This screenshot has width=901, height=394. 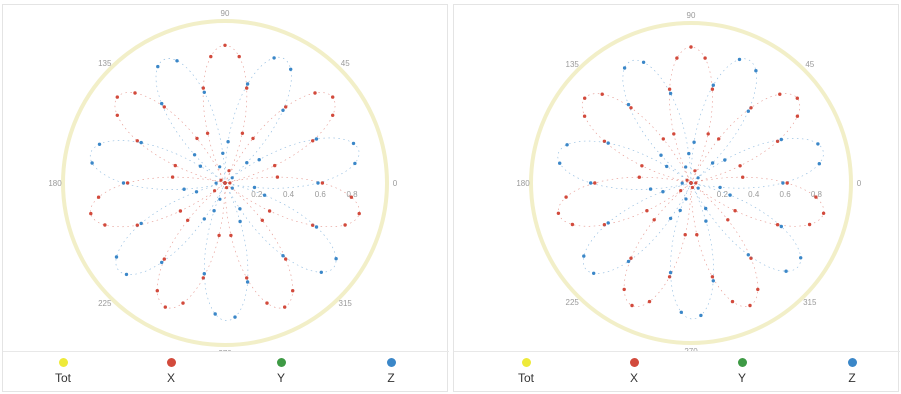 What do you see at coordinates (754, 194) in the screenshot?
I see `radial-tick-label: 0.4` at bounding box center [754, 194].